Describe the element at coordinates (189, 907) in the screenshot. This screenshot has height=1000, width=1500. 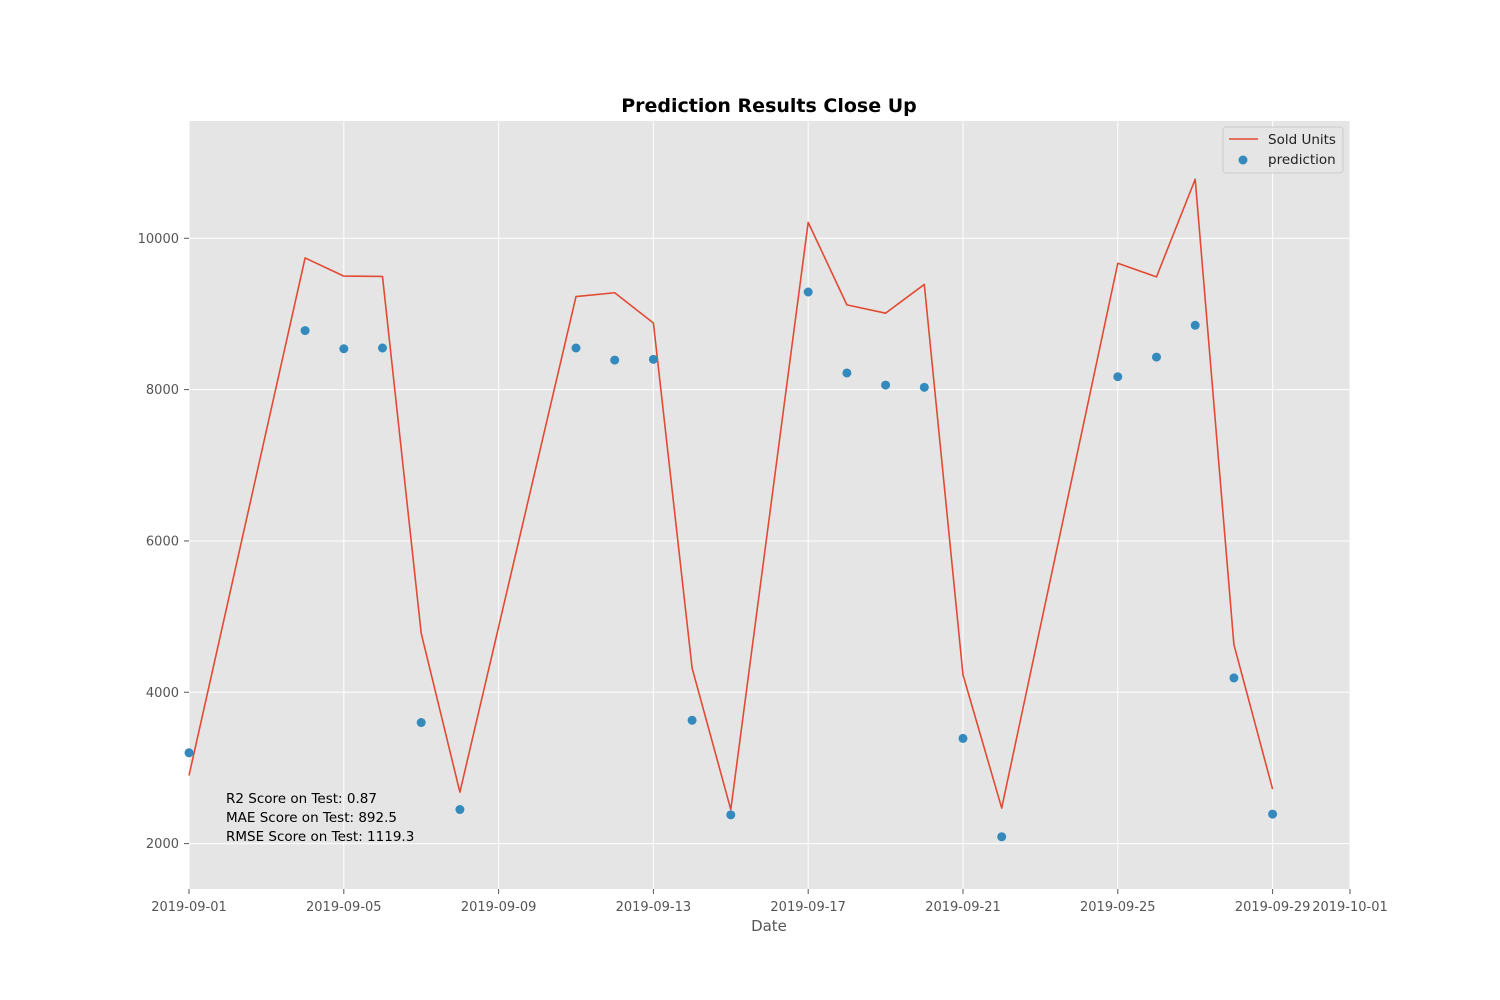
I see `x-tick-label: 2019-09-01` at that location.